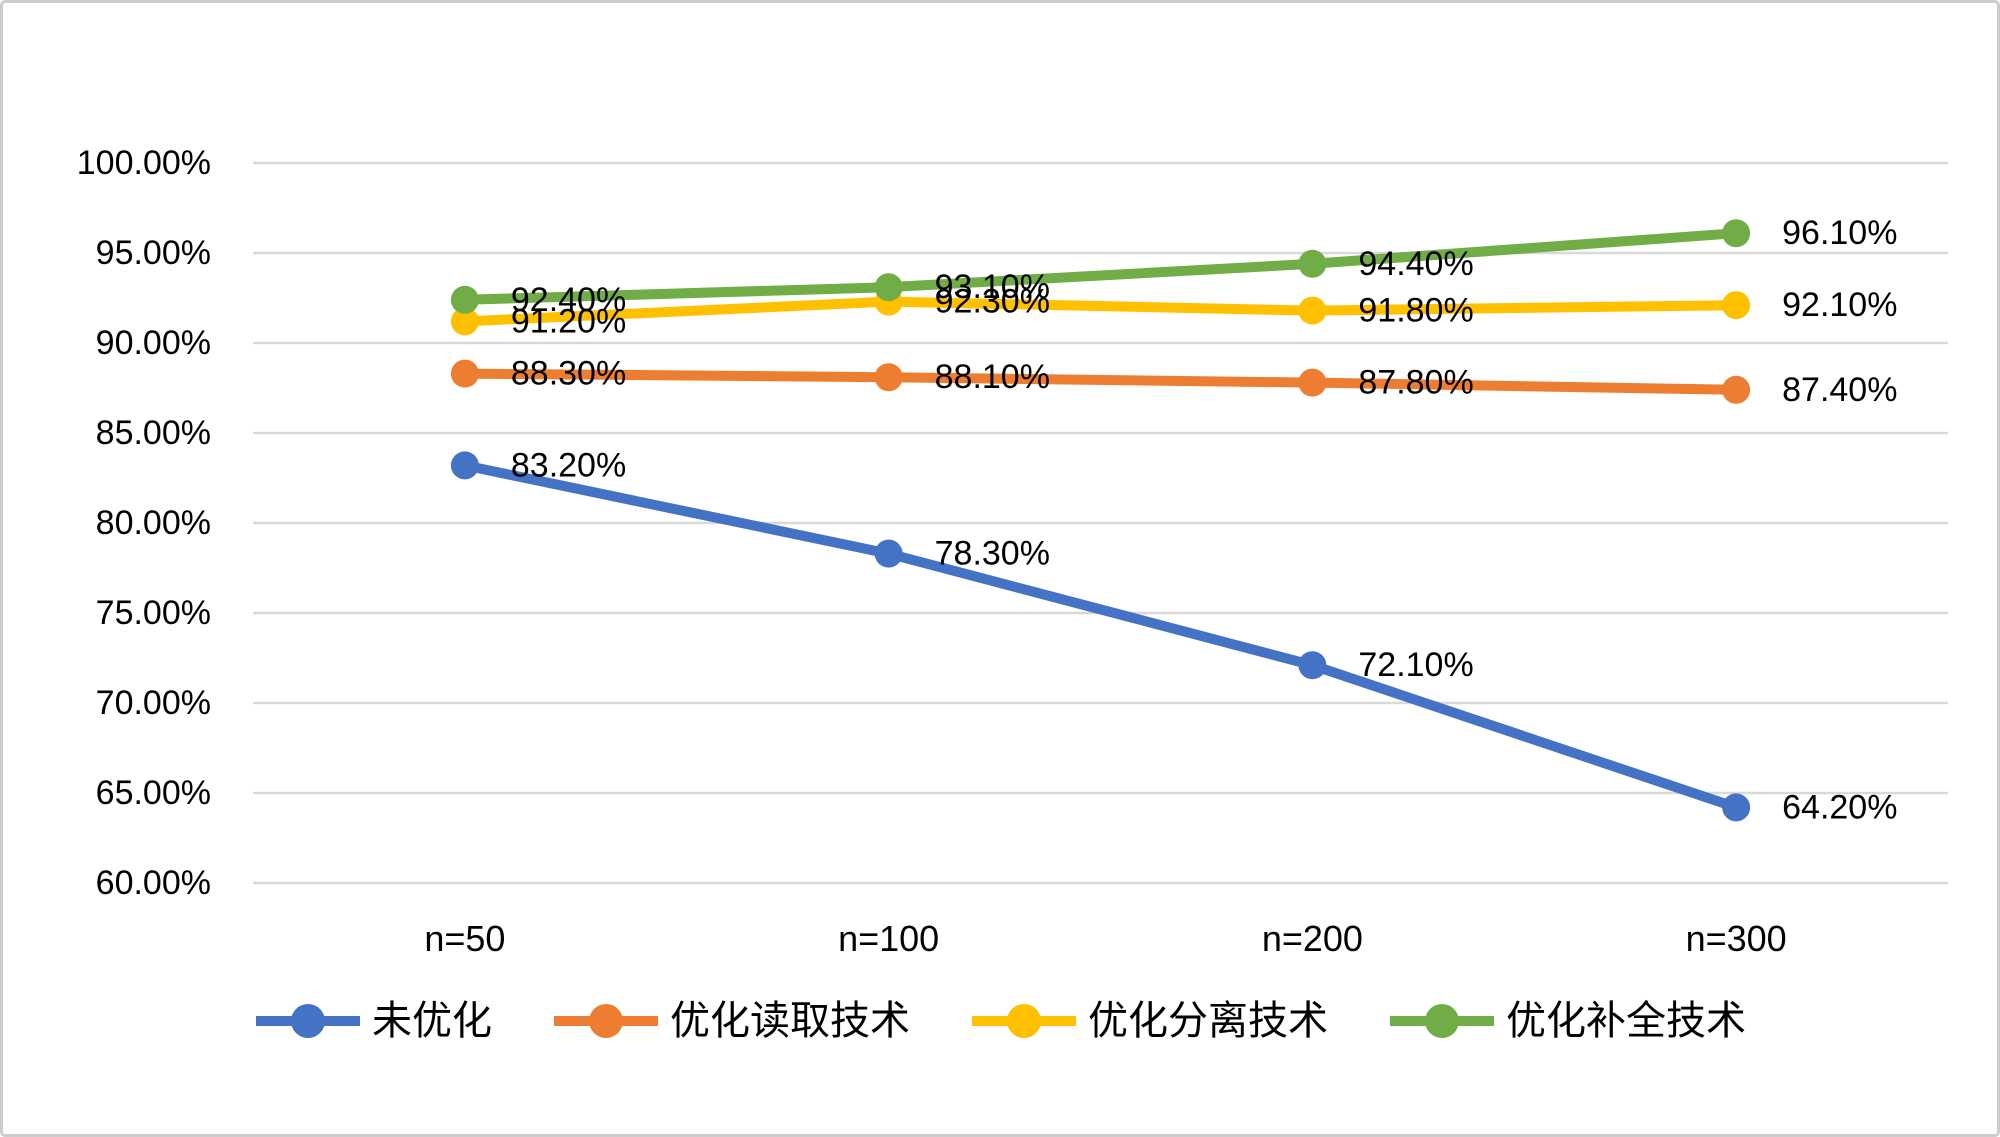 The image size is (2000, 1137). I want to click on legend-item: 未优化, so click(373, 1021).